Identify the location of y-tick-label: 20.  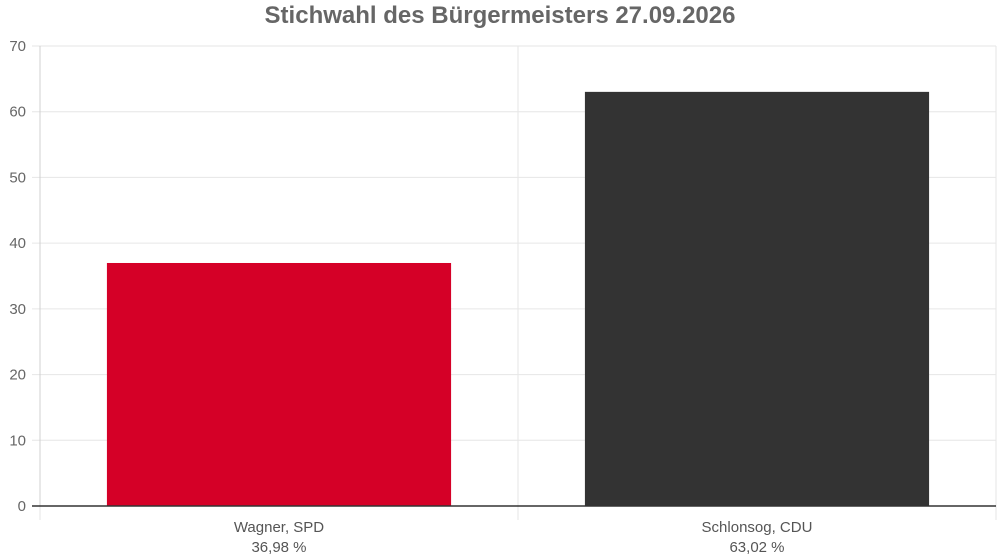
(17, 375).